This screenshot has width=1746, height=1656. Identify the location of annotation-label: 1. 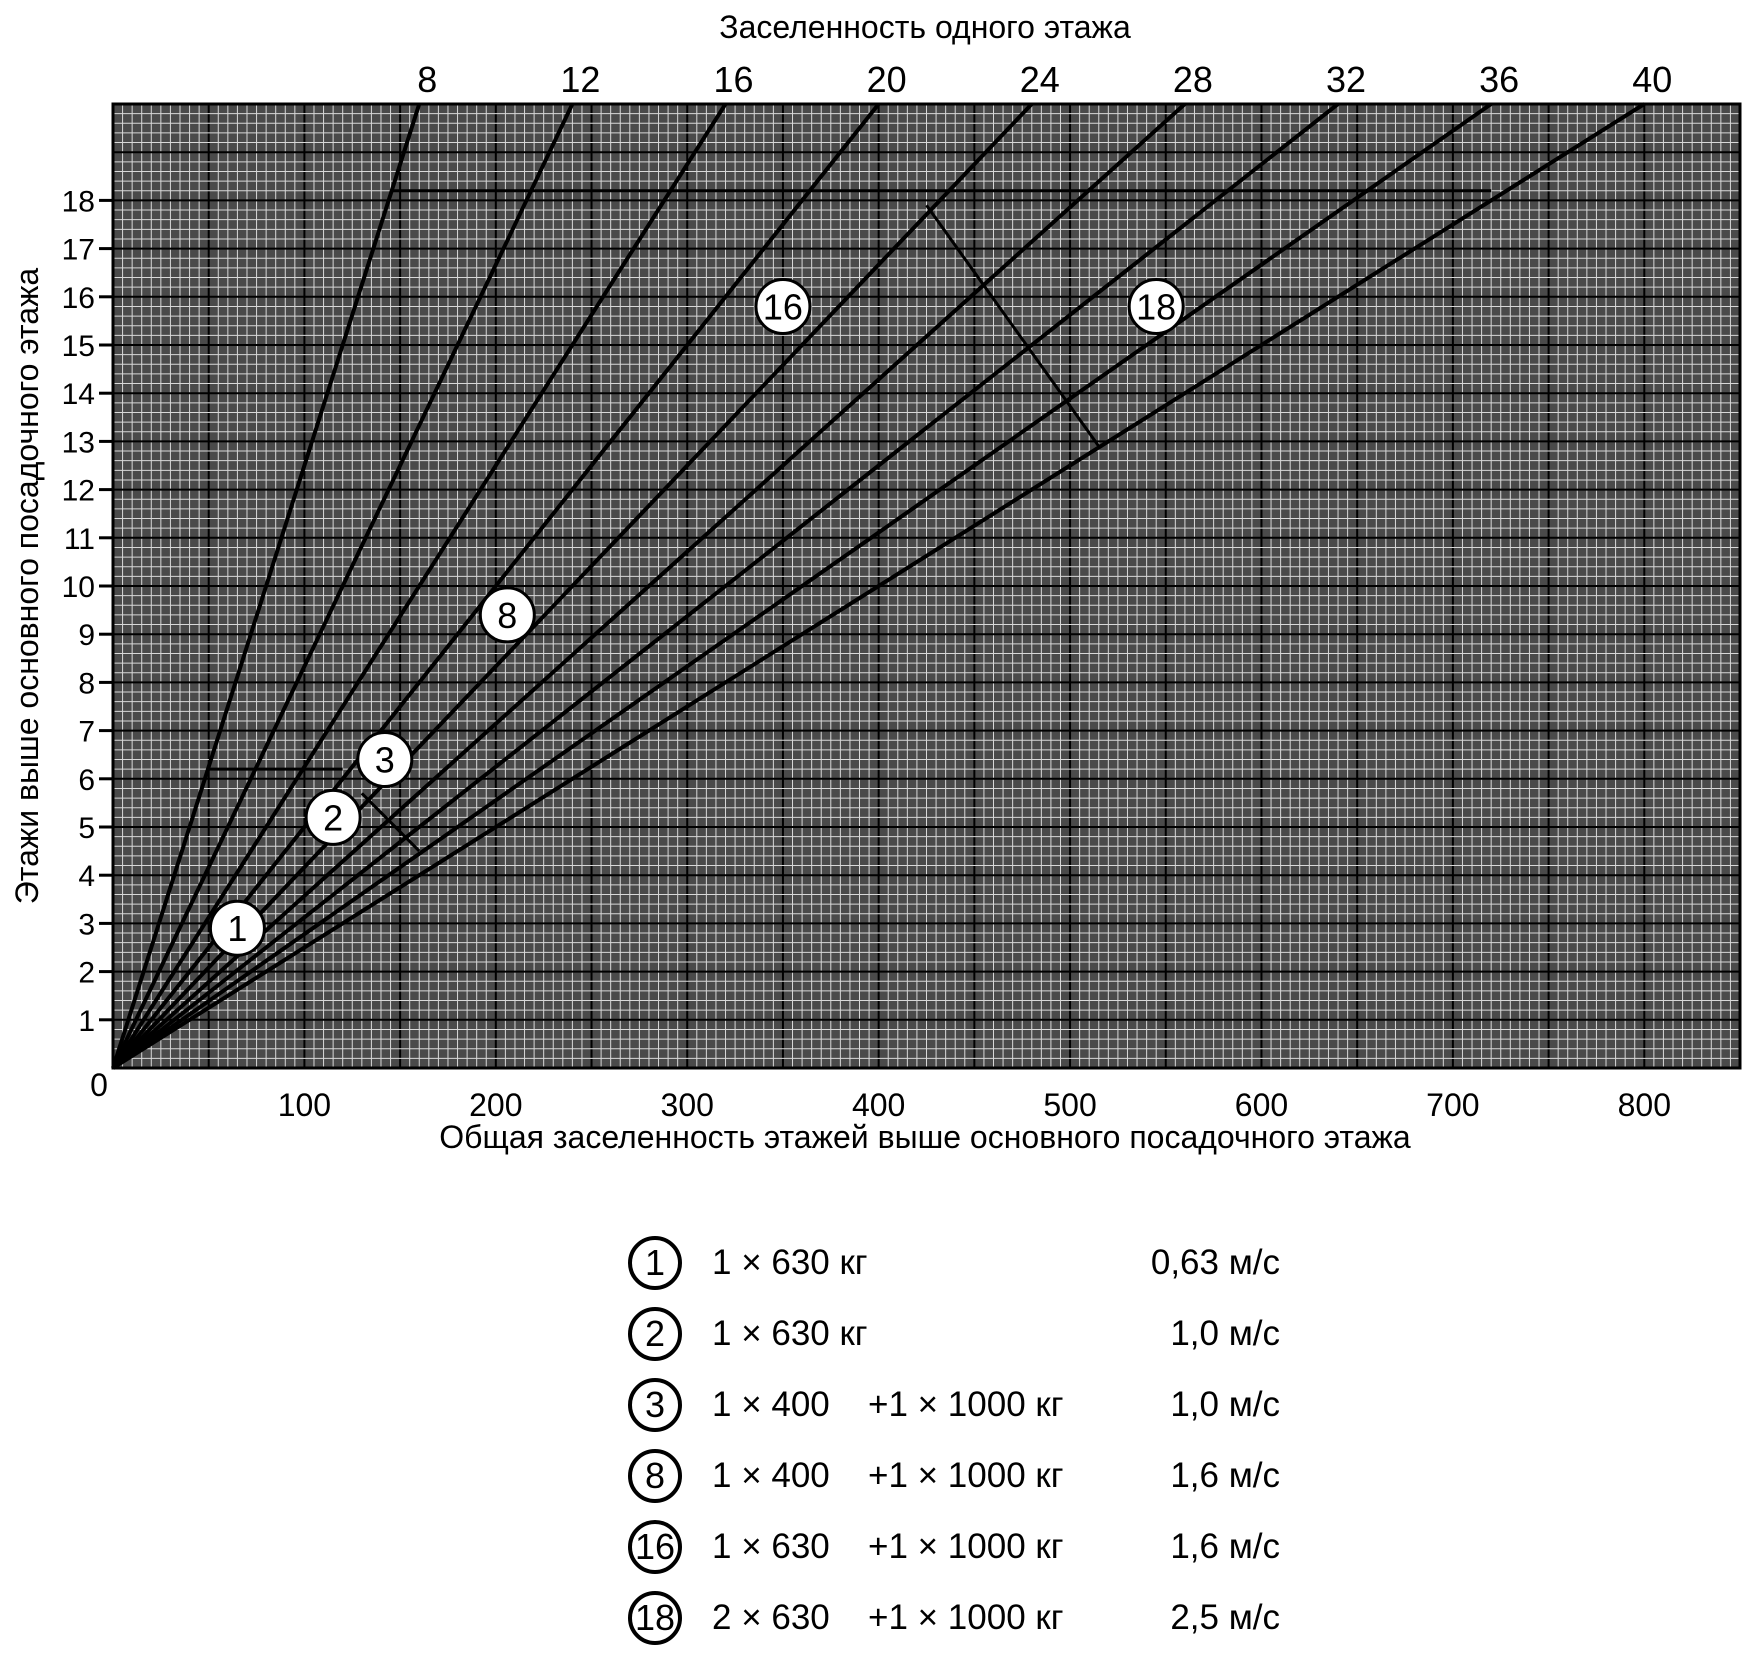
(237, 928).